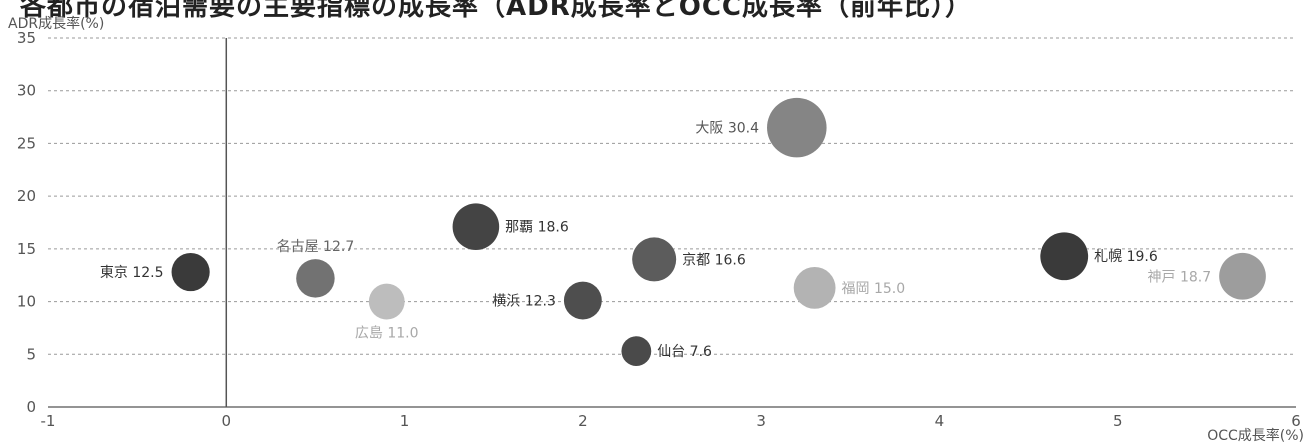  Describe the element at coordinates (1255, 435) in the screenshot. I see `x-axis-label: OCC成長率(%)` at that location.